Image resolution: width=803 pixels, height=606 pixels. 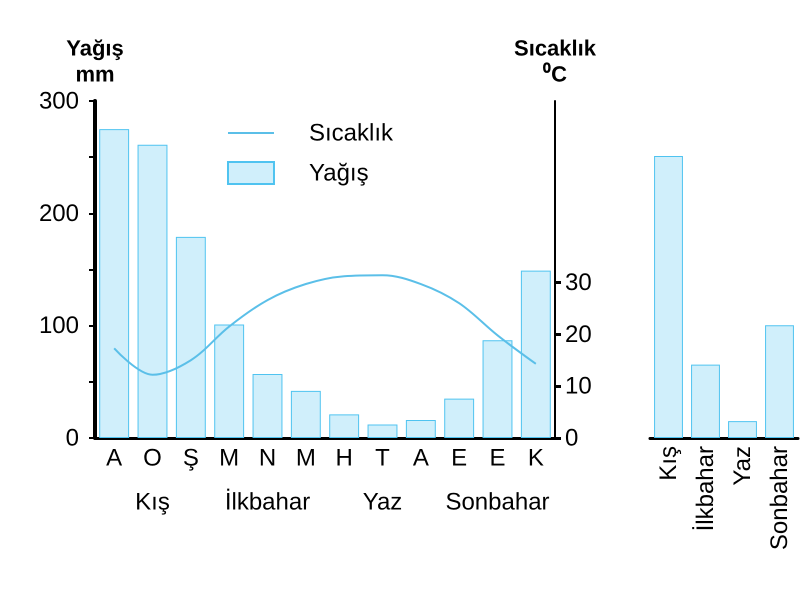 What do you see at coordinates (95, 61) in the screenshot?
I see `y-axis-title: Yağış mm` at bounding box center [95, 61].